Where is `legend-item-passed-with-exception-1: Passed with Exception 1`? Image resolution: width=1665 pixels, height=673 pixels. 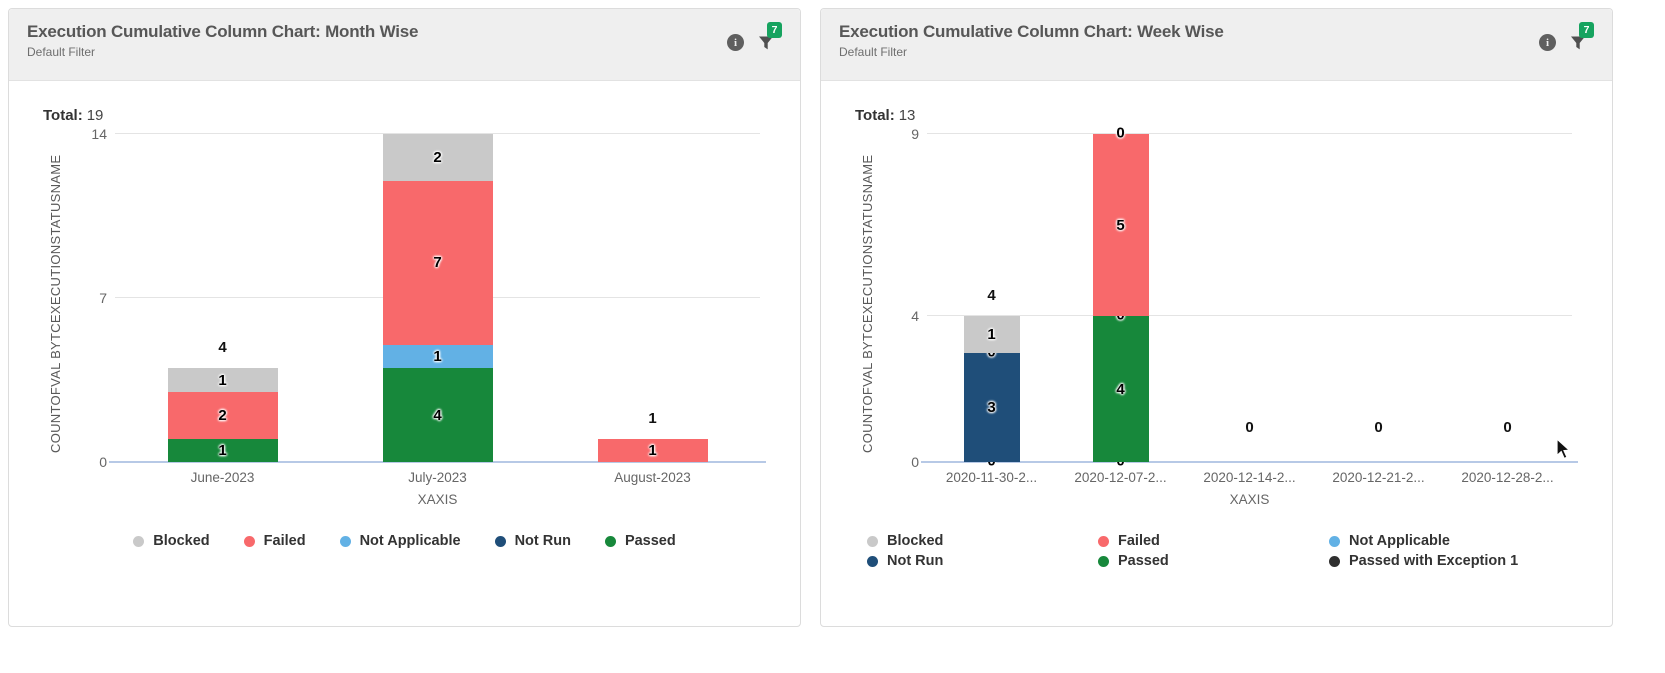 legend-item-passed-with-exception-1: Passed with Exception 1 is located at coordinates (1444, 561).